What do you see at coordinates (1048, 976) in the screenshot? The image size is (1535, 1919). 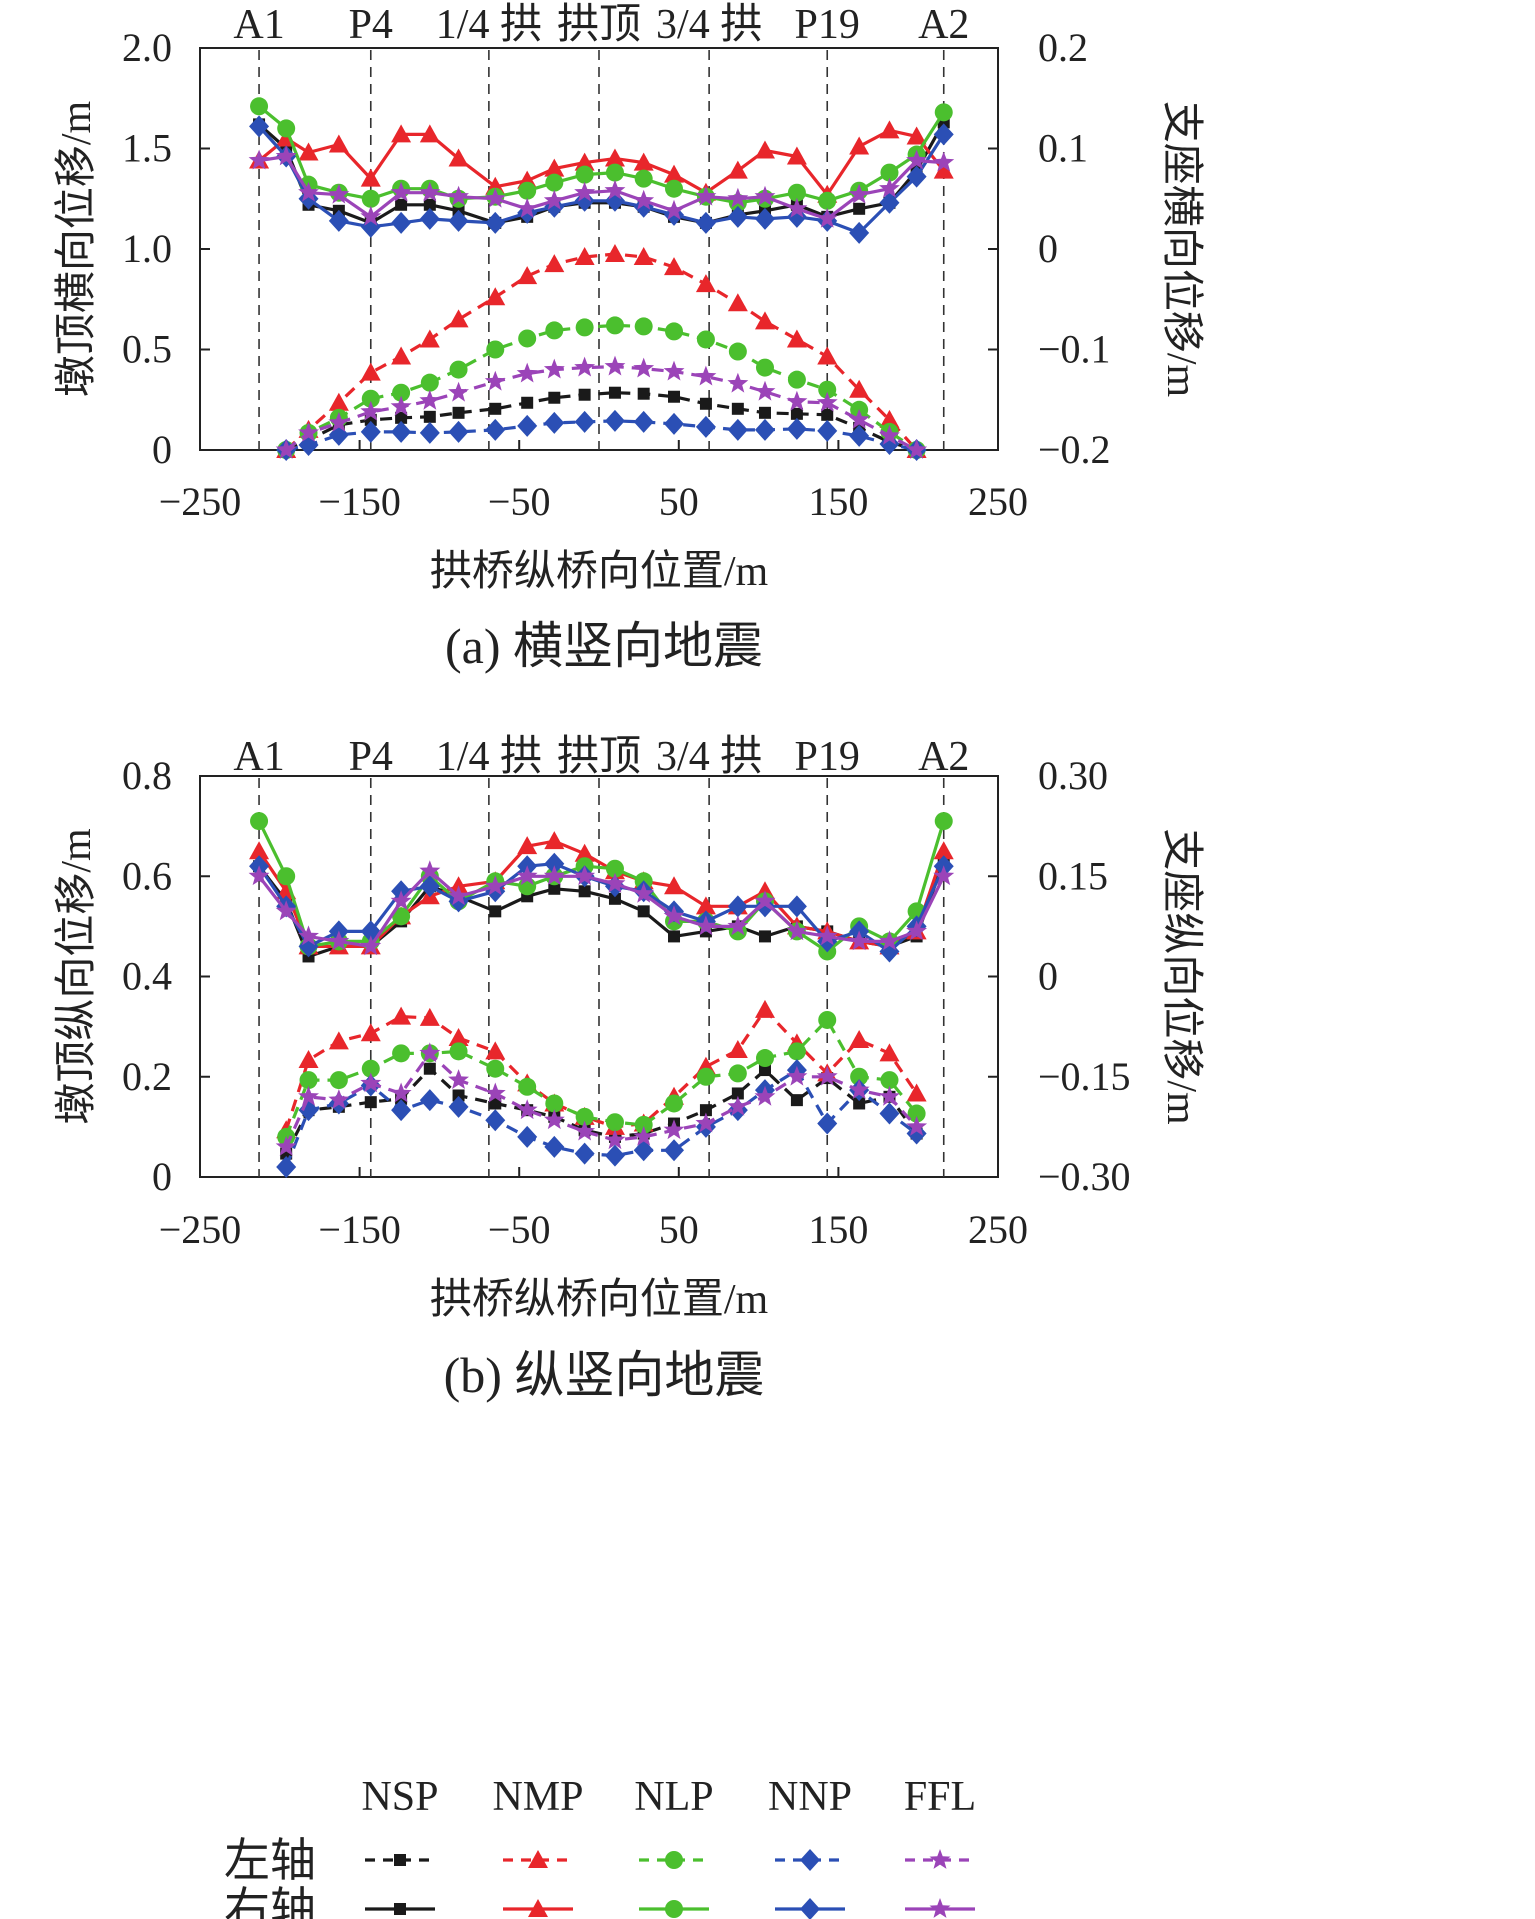 I see `y-right-tick-label: 0` at bounding box center [1048, 976].